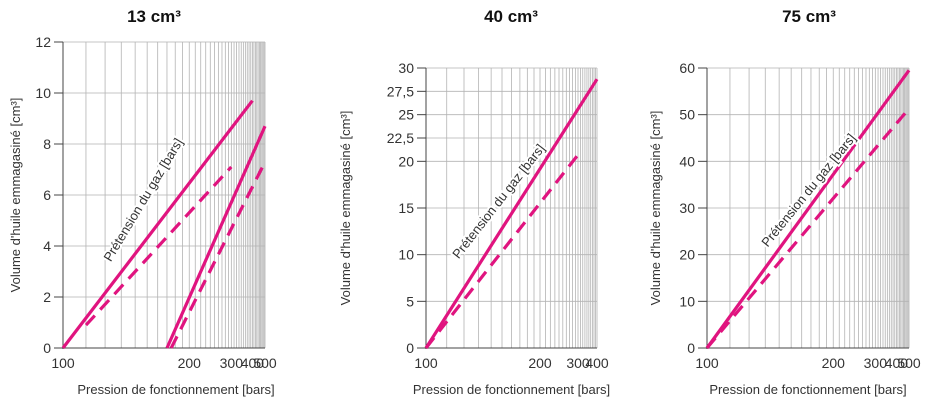 This screenshot has width=937, height=401. I want to click on y-tick-label: 6, so click(47, 195).